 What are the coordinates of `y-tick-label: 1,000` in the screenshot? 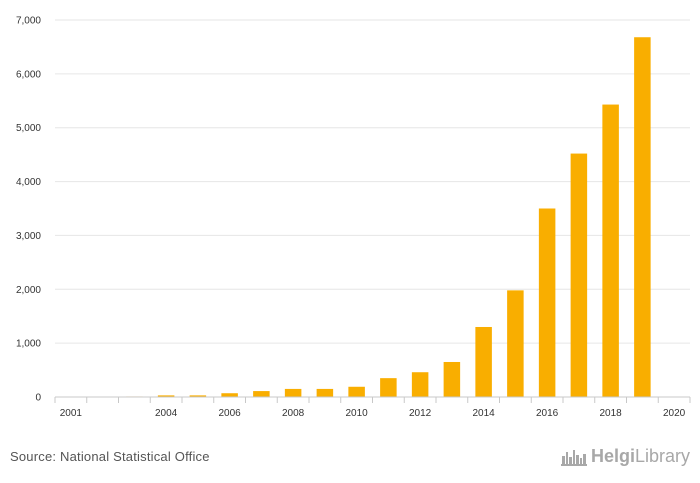 It's located at (28, 344).